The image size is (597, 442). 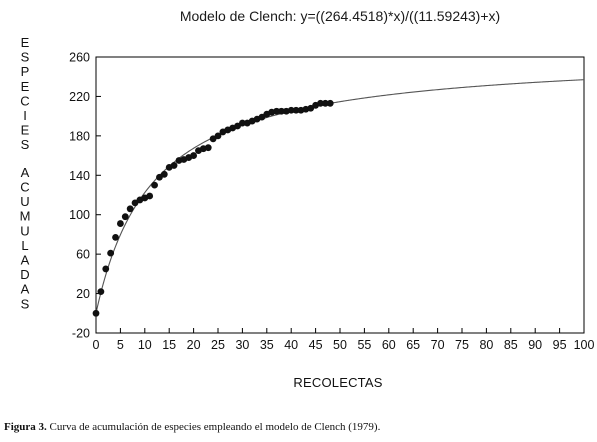 What do you see at coordinates (218, 345) in the screenshot?
I see `x-tick-label: 25` at bounding box center [218, 345].